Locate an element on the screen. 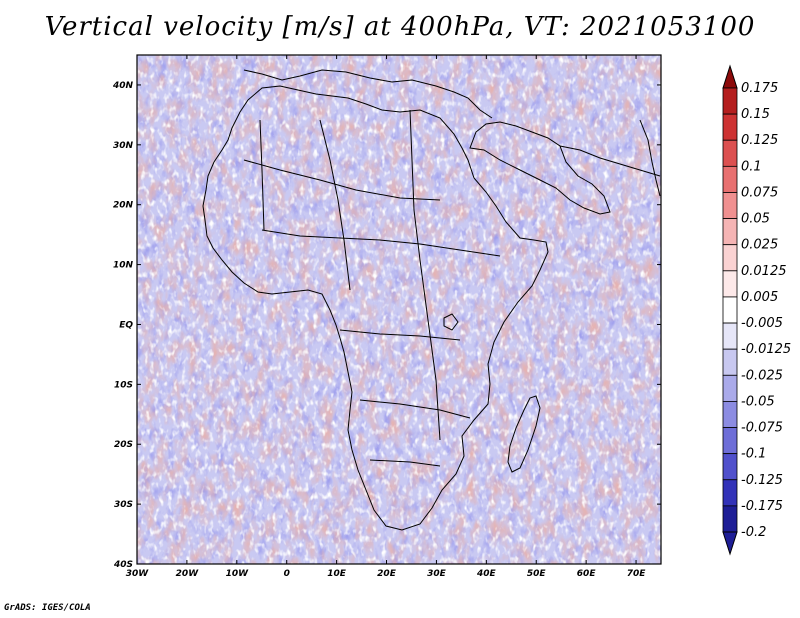 The width and height of the screenshot is (800, 618). arabia-coastline is located at coordinates (540, 168).